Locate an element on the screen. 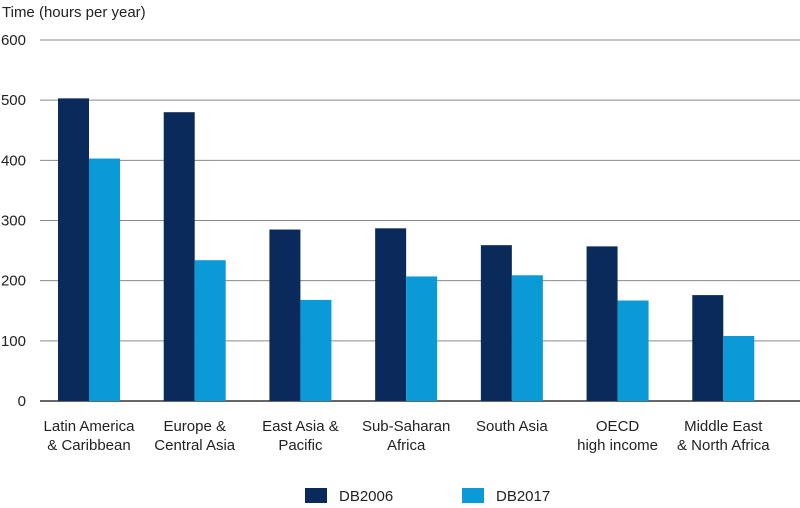 The height and width of the screenshot is (508, 800). y-tick-label: 200 is located at coordinates (13, 281).